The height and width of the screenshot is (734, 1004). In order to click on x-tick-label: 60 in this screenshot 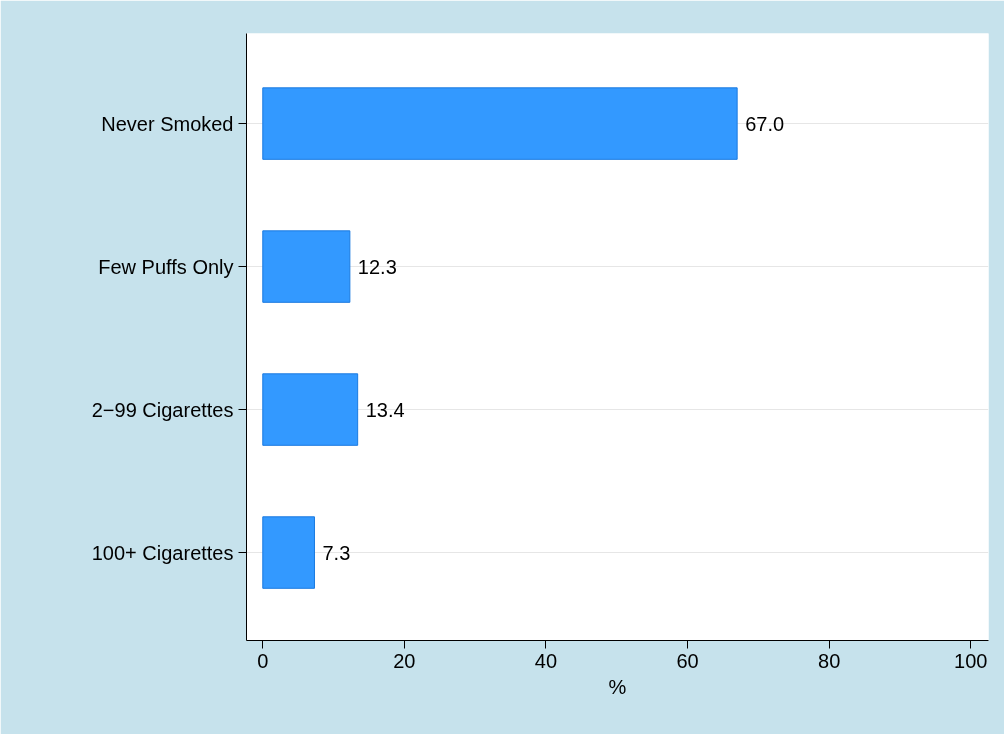, I will do `click(687, 660)`.